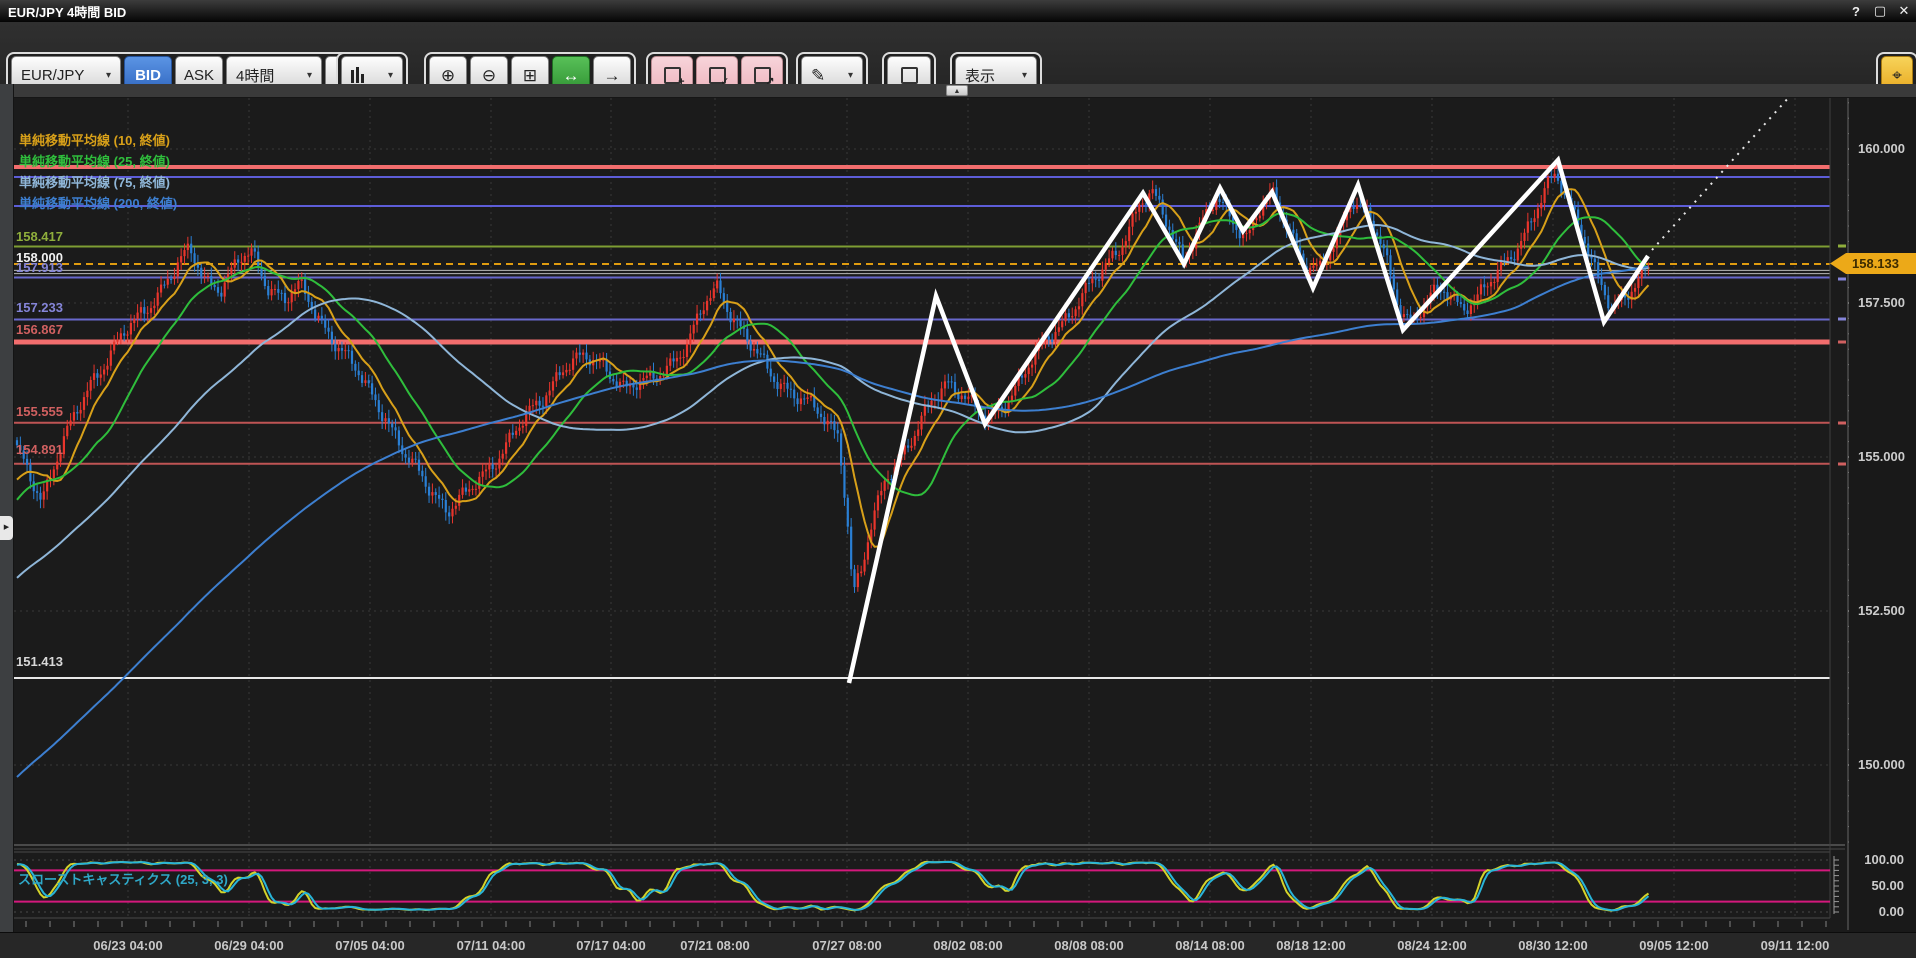  I want to click on date-label: 06/23 04:00, so click(128, 945).